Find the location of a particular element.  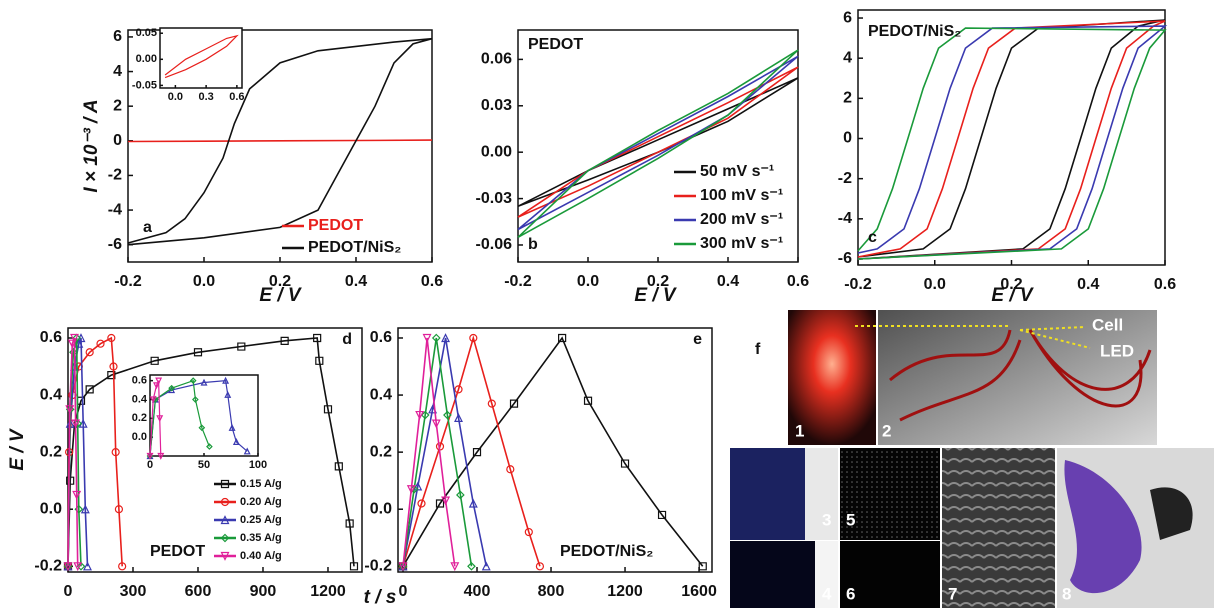

y-tick-label: 0.06 is located at coordinates (496, 59).